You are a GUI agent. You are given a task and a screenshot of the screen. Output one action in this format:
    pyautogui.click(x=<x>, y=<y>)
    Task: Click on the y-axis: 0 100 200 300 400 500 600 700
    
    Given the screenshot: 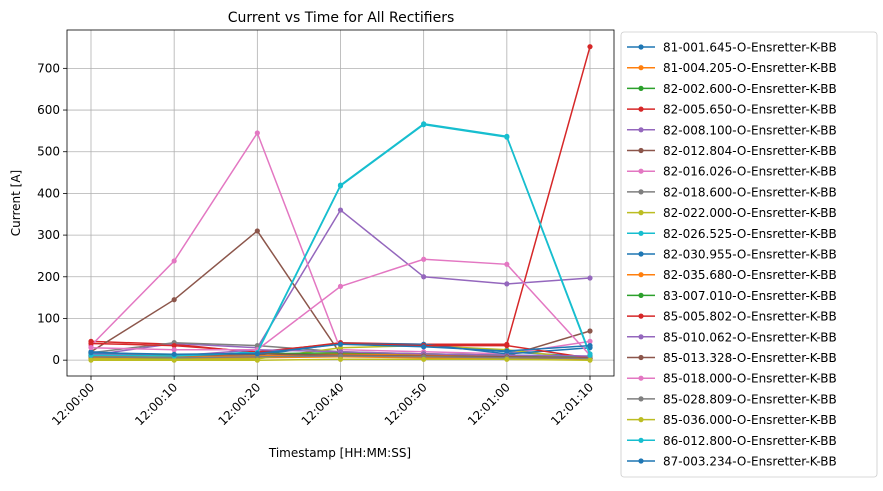 What is the action you would take?
    pyautogui.click(x=52, y=214)
    